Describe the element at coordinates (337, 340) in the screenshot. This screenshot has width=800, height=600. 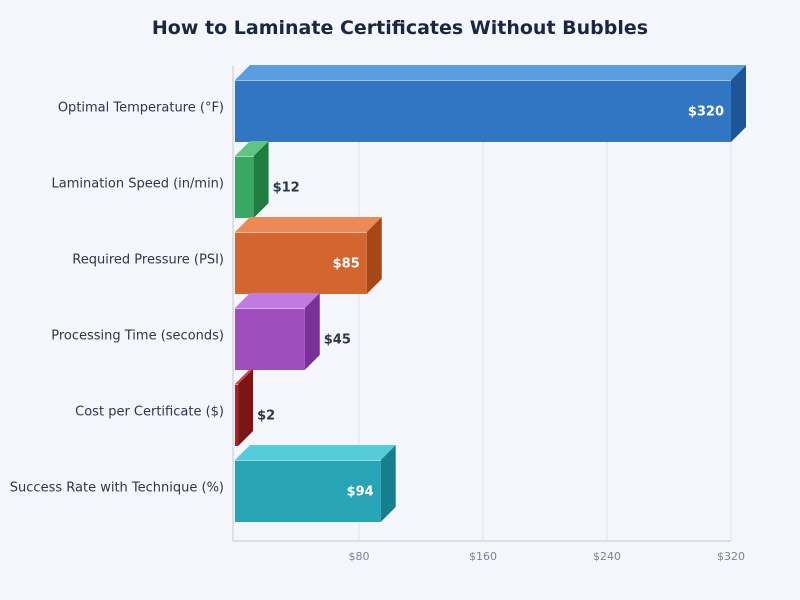
I see `value-label: $45` at that location.